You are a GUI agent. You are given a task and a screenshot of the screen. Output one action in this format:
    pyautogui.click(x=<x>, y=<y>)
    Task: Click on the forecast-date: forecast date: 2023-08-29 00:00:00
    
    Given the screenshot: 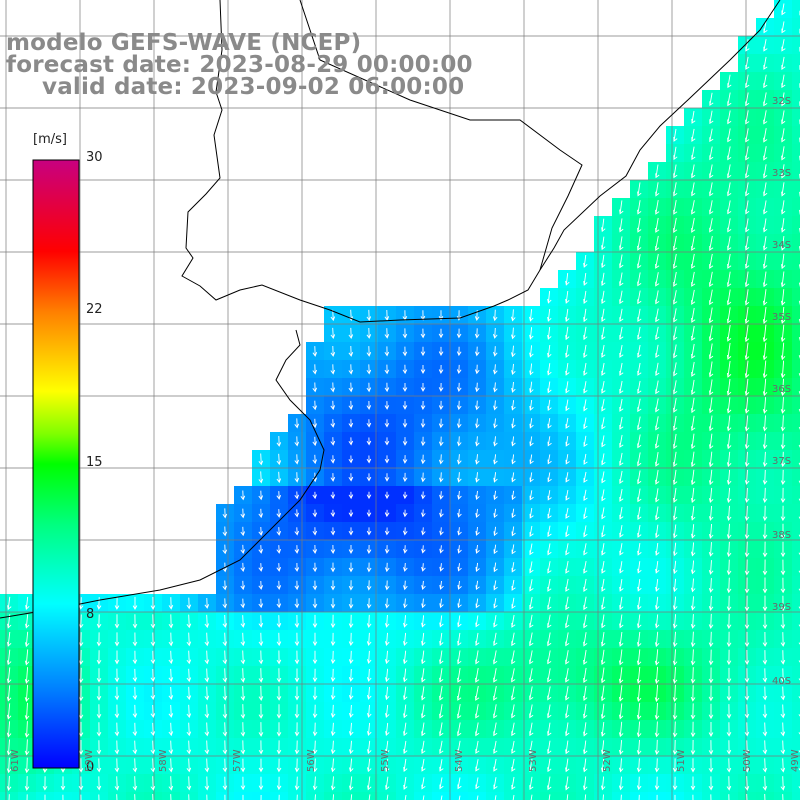 What is the action you would take?
    pyautogui.click(x=239, y=65)
    